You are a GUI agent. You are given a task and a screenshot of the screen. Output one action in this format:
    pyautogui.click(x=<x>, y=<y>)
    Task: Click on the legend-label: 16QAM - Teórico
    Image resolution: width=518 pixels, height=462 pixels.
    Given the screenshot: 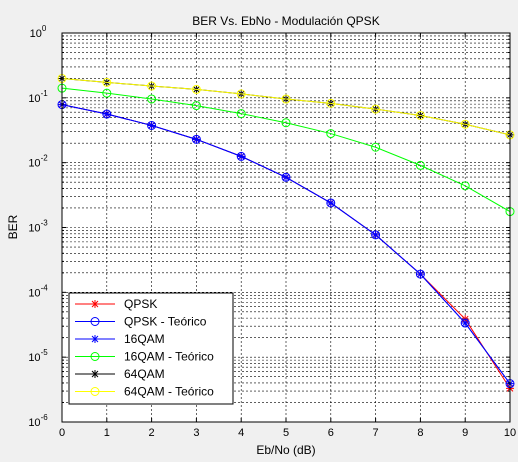 What is the action you would take?
    pyautogui.click(x=169, y=357)
    